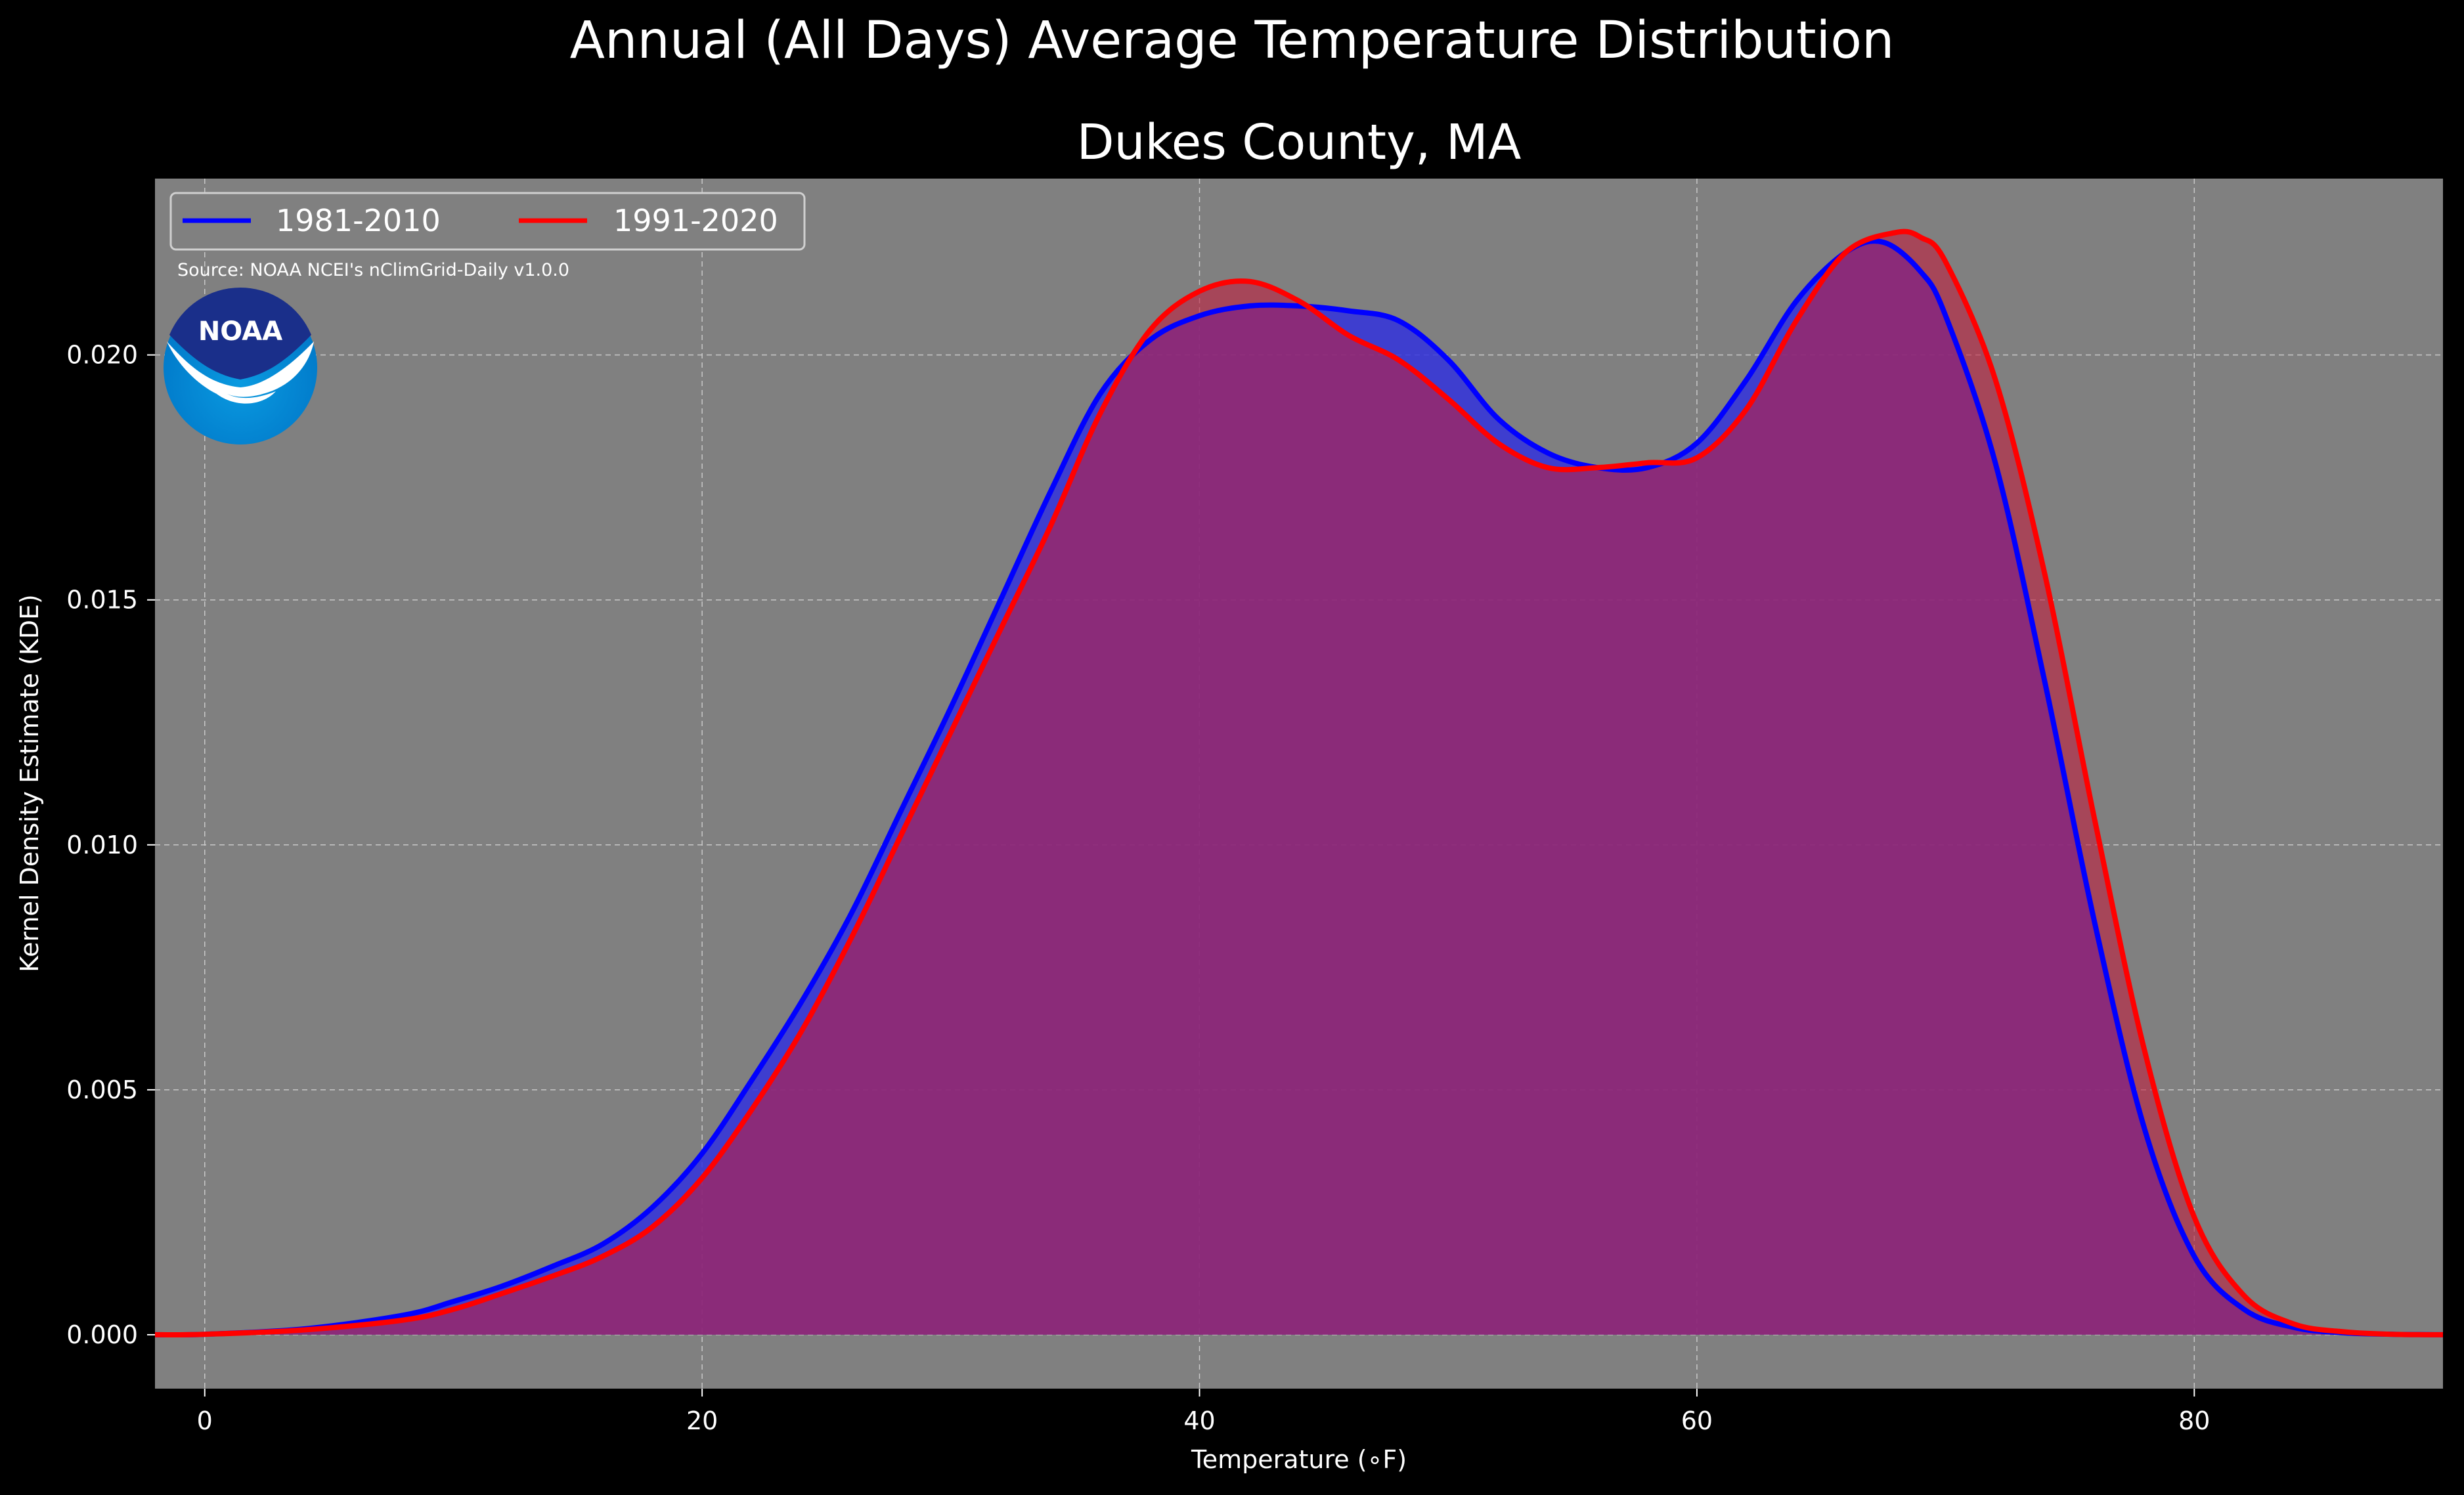 The height and width of the screenshot is (1495, 2464). I want to click on noaa-logo-bird-icon, so click(240, 372).